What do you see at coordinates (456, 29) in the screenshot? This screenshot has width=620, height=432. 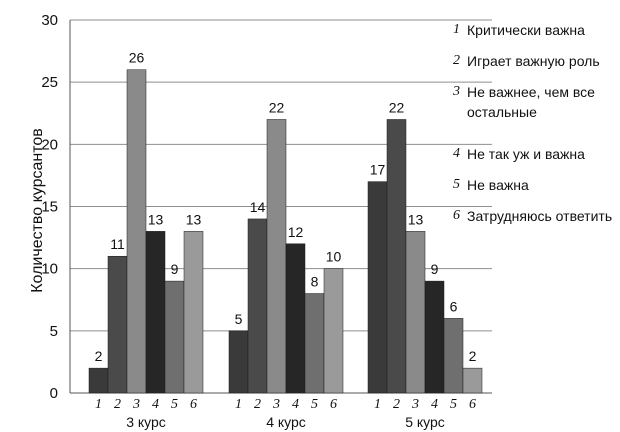 I see `legend-index: 1` at bounding box center [456, 29].